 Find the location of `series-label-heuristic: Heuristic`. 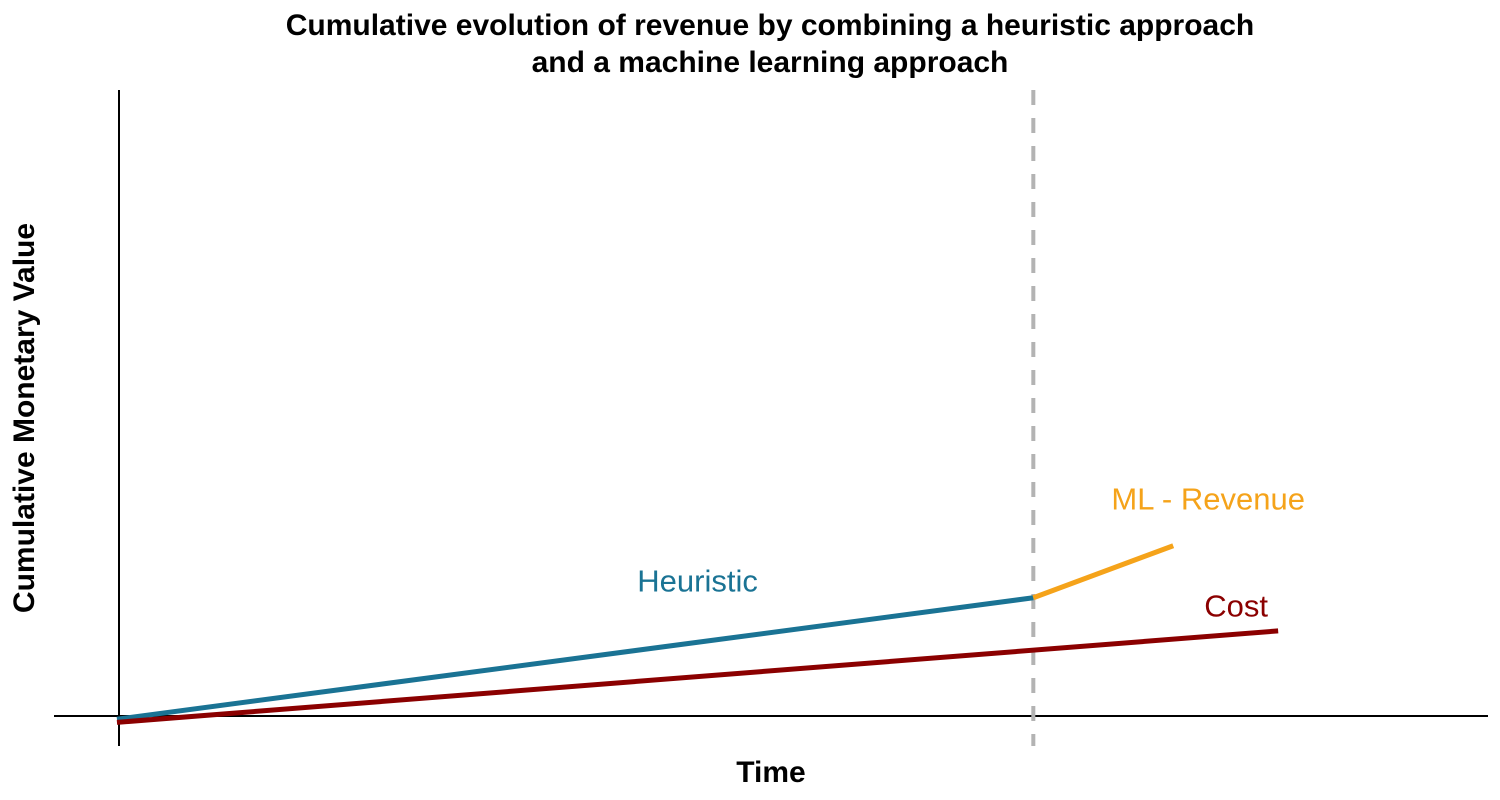

series-label-heuristic: Heuristic is located at coordinates (697, 580).